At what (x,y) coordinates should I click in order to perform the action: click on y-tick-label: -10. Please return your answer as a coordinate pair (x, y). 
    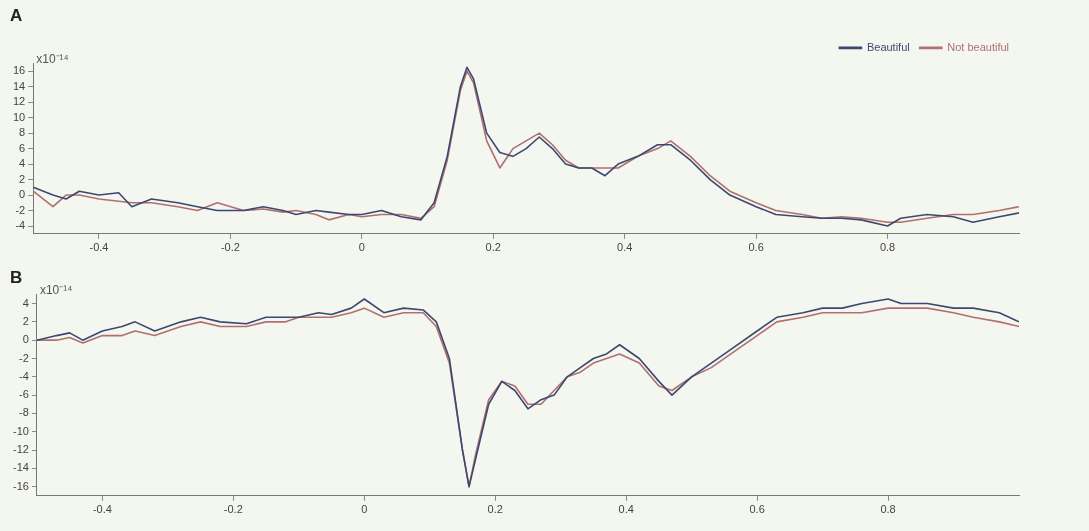
    Looking at the image, I should click on (20, 430).